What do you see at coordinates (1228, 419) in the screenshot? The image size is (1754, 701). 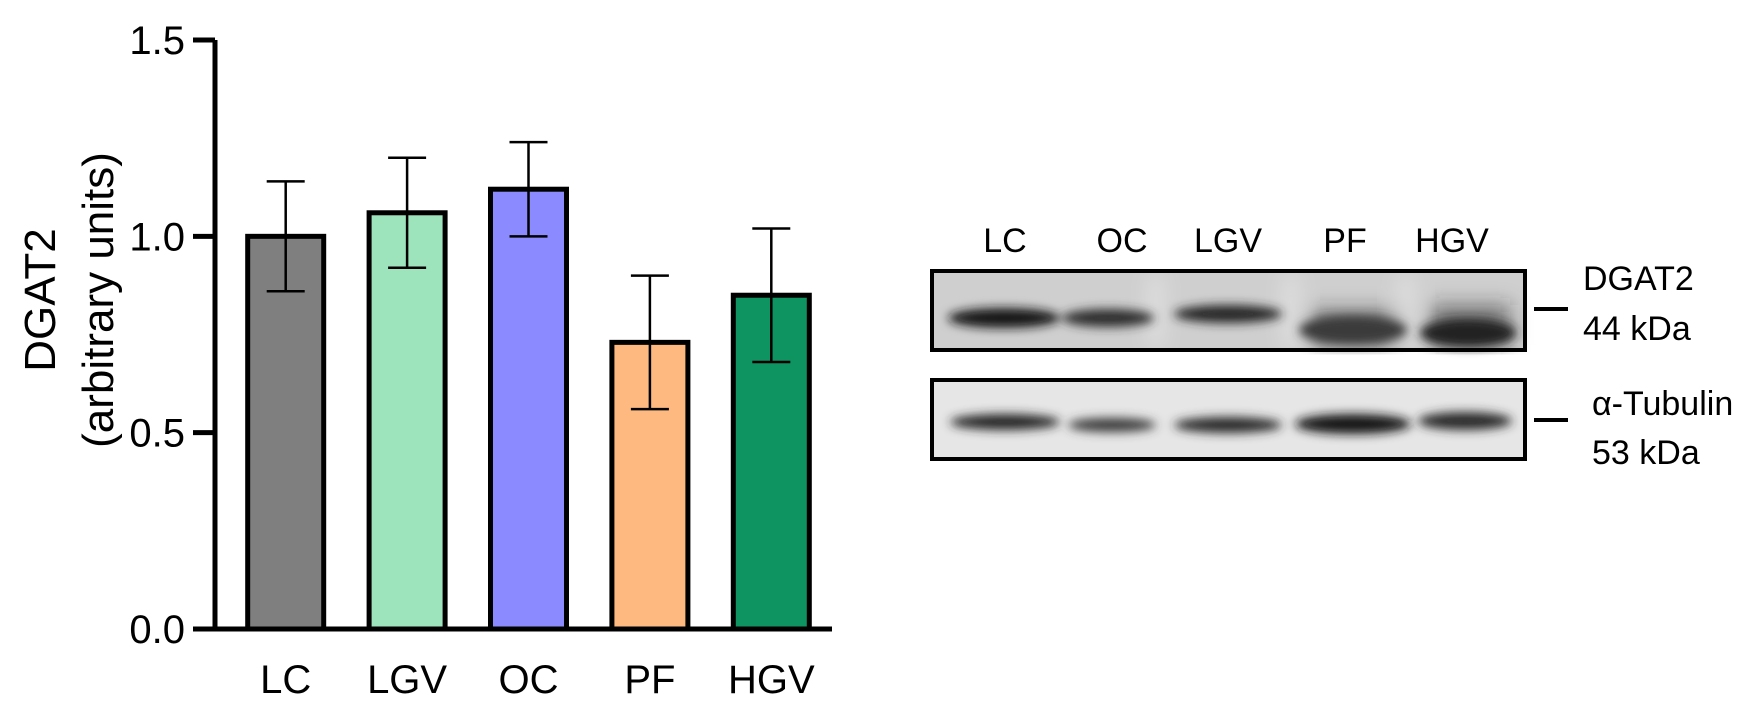 I see `tubulin-blot-panel` at bounding box center [1228, 419].